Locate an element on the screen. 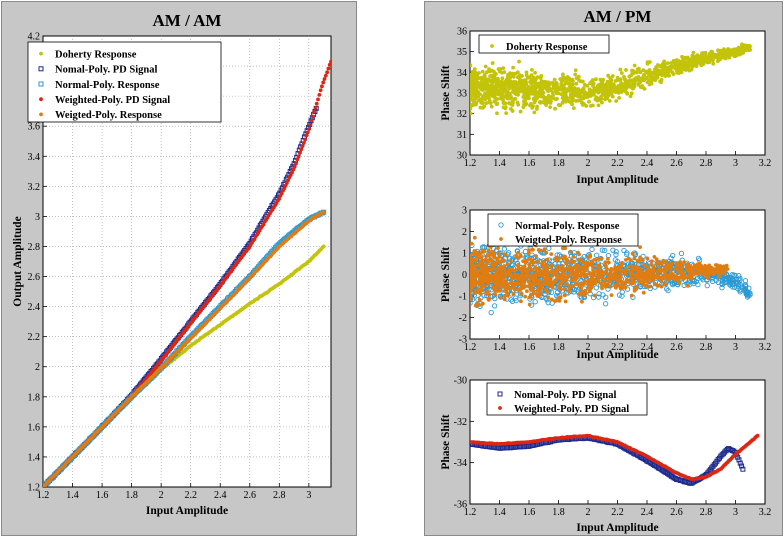 This screenshot has width=784, height=538. x-tick-label: 1.2 is located at coordinates (470, 512).